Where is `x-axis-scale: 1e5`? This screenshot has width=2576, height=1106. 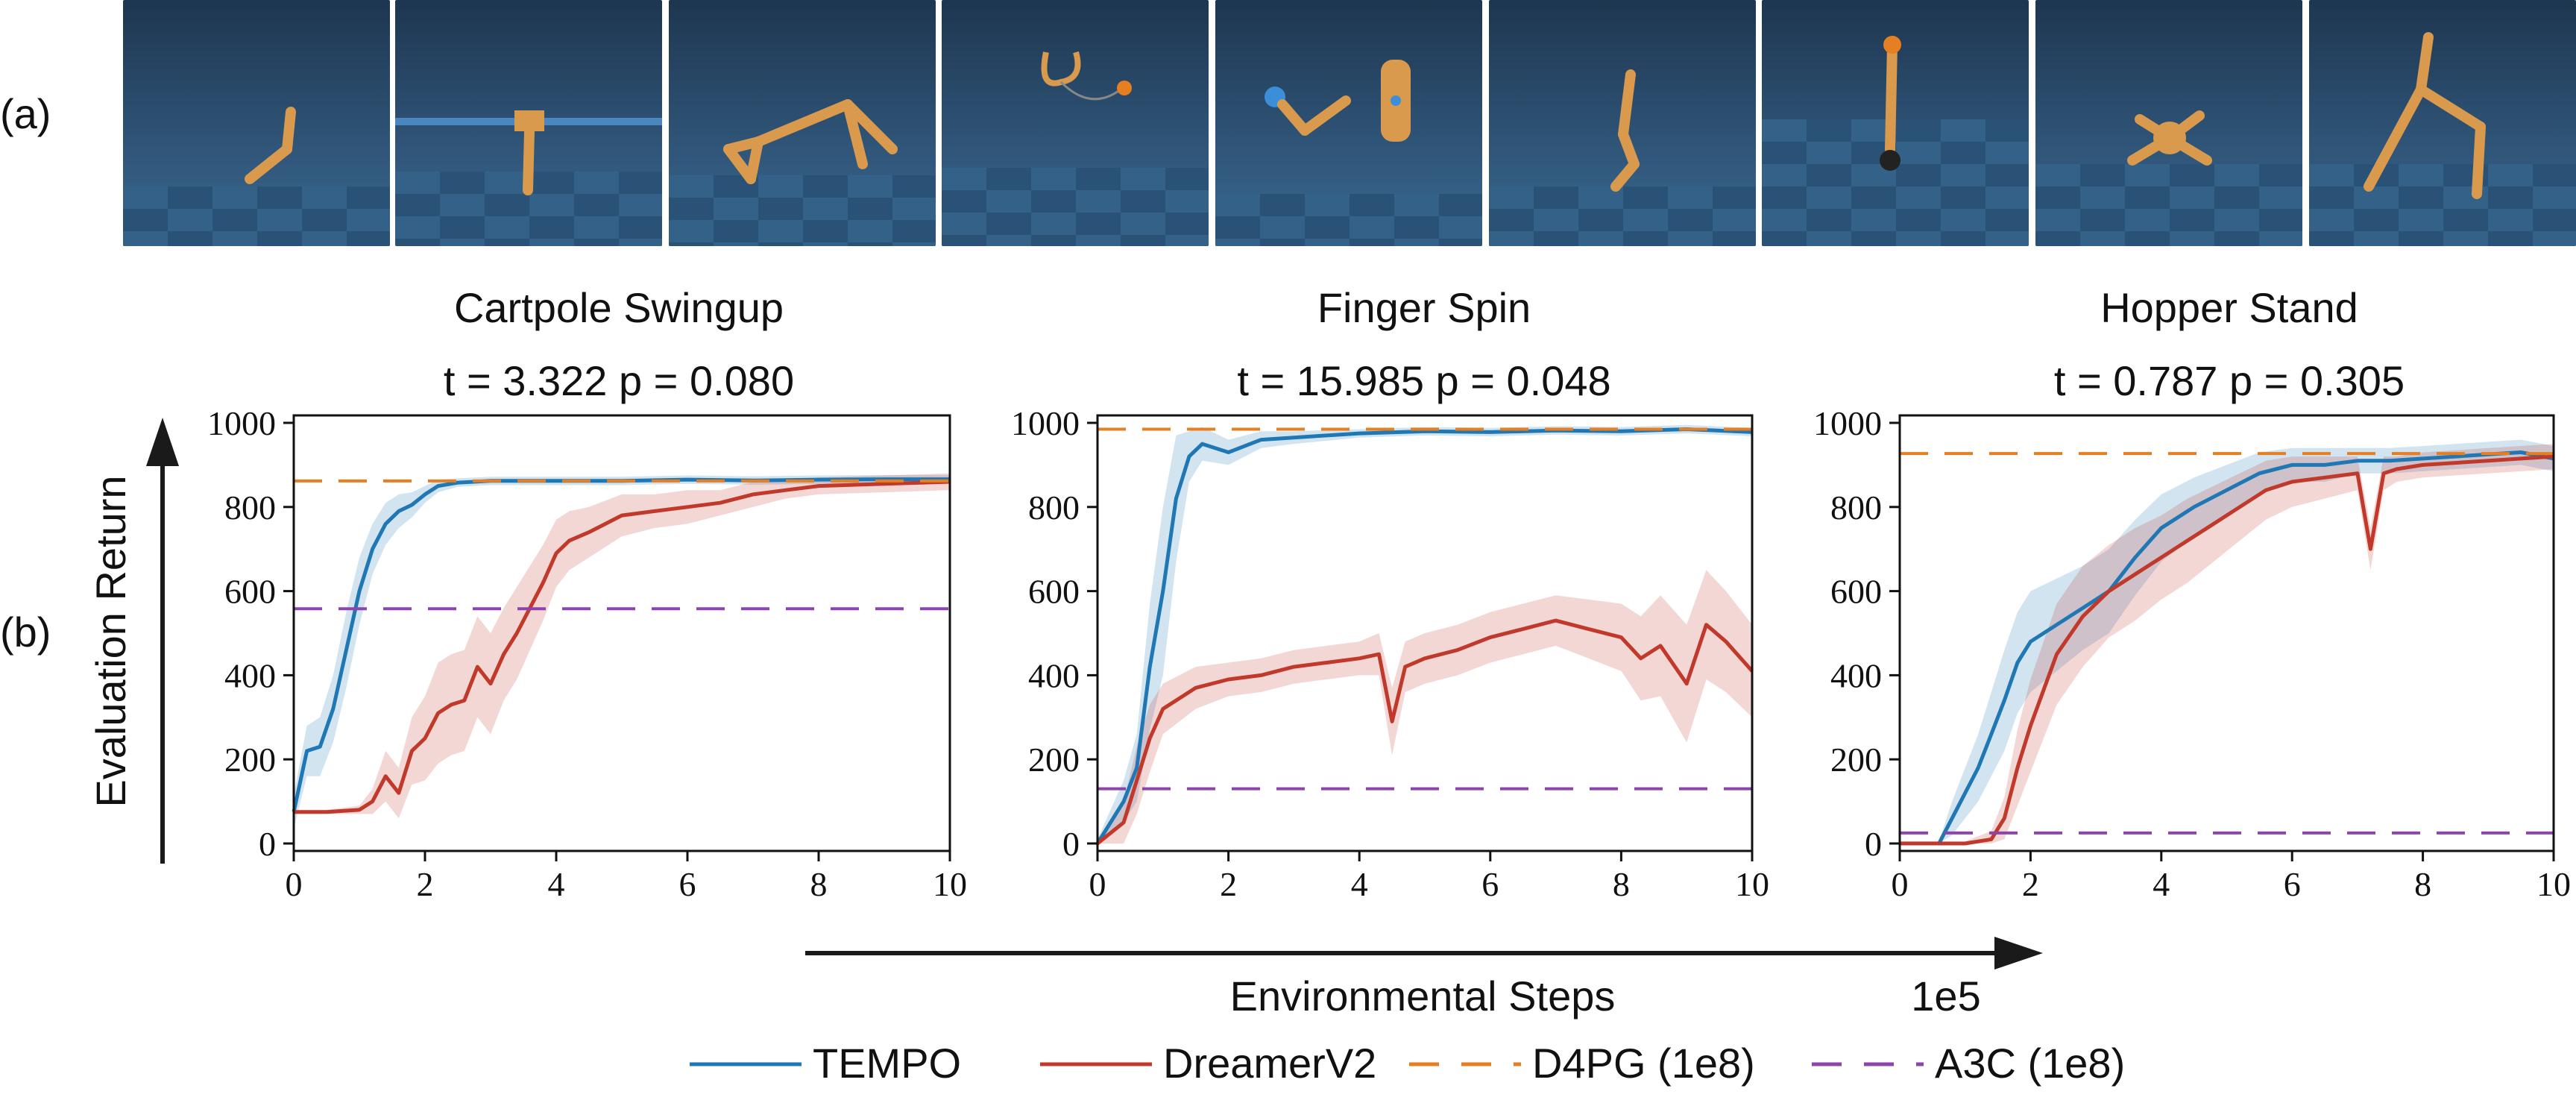
x-axis-scale: 1e5 is located at coordinates (1945, 996).